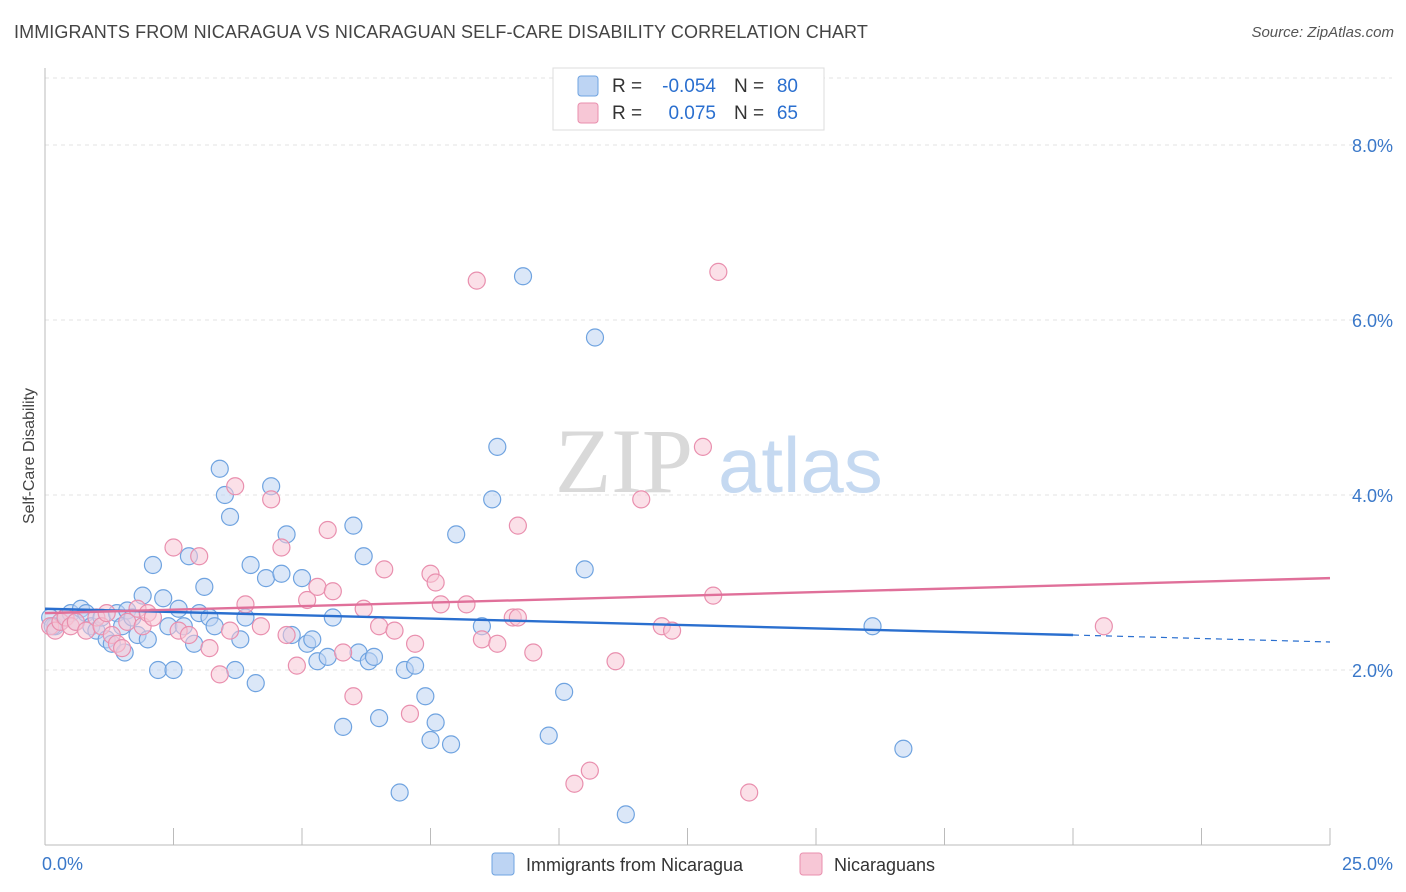  I want to click on legend-pink-swatch, so click(588, 113).